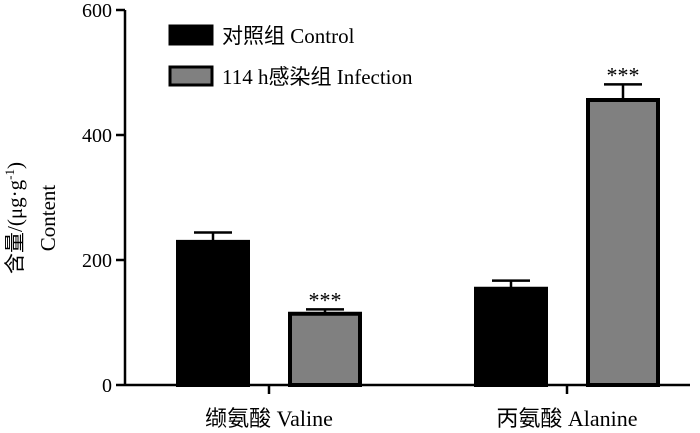 The width and height of the screenshot is (700, 433). I want to click on y-tick-label: 600, so click(97, 11).